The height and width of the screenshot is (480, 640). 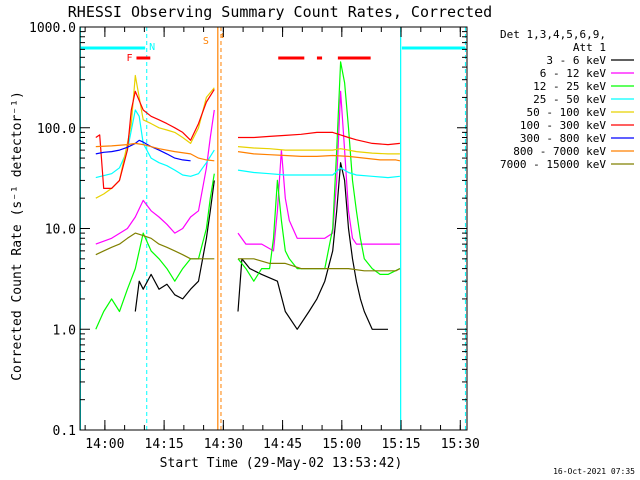 What do you see at coordinates (206, 41) in the screenshot?
I see `flag-label-s: S` at bounding box center [206, 41].